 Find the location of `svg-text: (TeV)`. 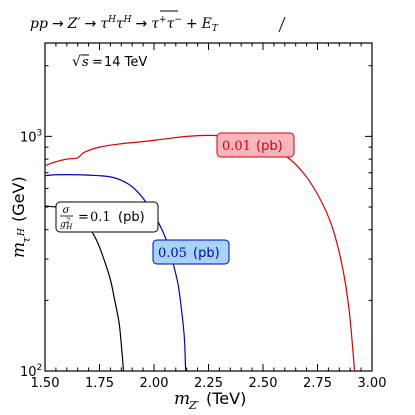

svg-text: (TeV) is located at coordinates (226, 398).